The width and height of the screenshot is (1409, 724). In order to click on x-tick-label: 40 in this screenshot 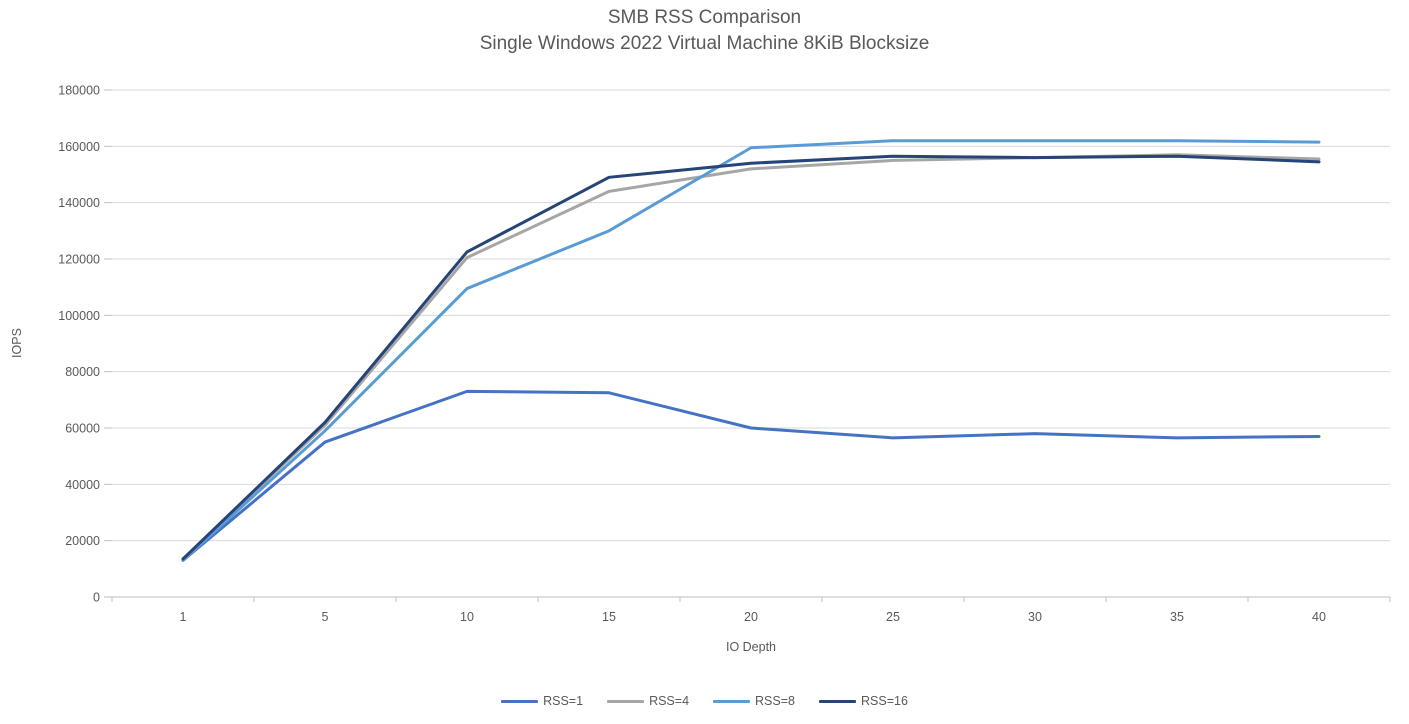, I will do `click(1319, 617)`.